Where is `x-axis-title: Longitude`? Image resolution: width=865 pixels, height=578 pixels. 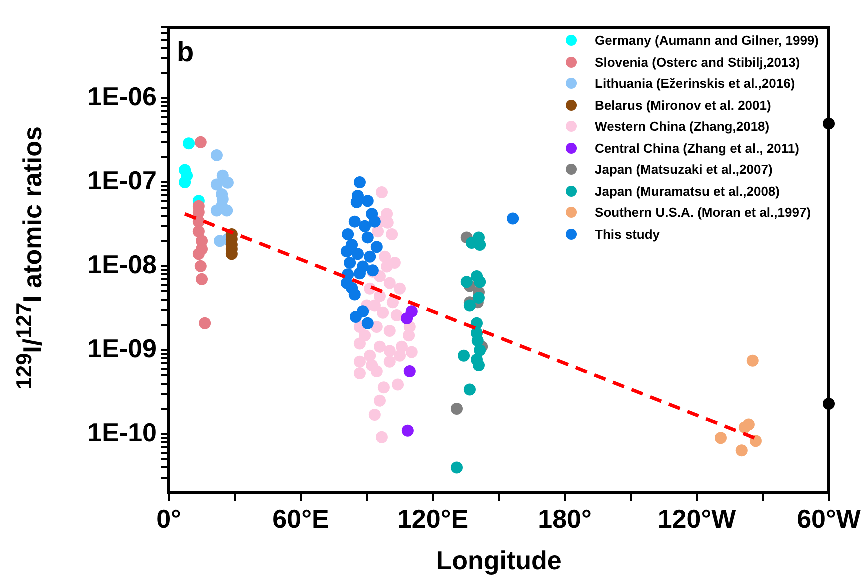
x-axis-title: Longitude is located at coordinates (499, 561).